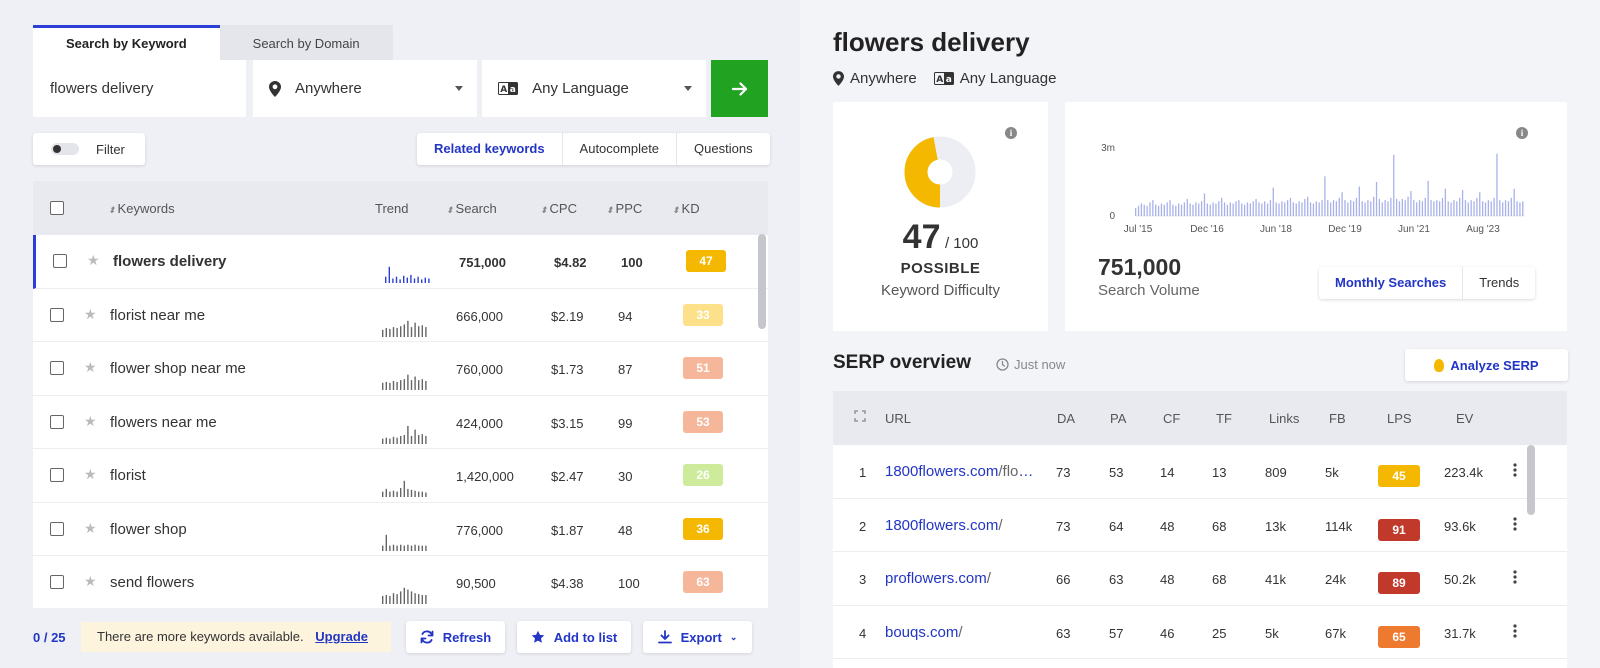  What do you see at coordinates (1531, 480) in the screenshot?
I see `serp-scrollbar` at bounding box center [1531, 480].